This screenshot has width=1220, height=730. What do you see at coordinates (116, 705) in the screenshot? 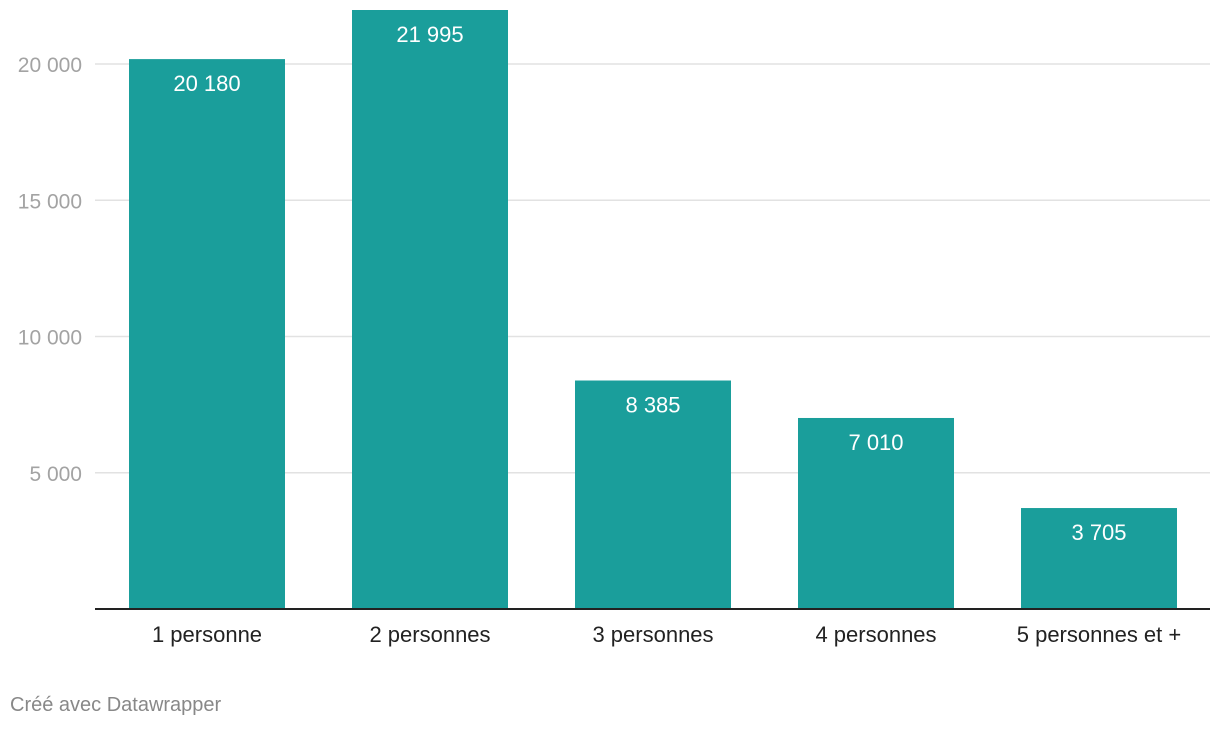
I see `footer-credit: Créé avec Datawrapper` at bounding box center [116, 705].